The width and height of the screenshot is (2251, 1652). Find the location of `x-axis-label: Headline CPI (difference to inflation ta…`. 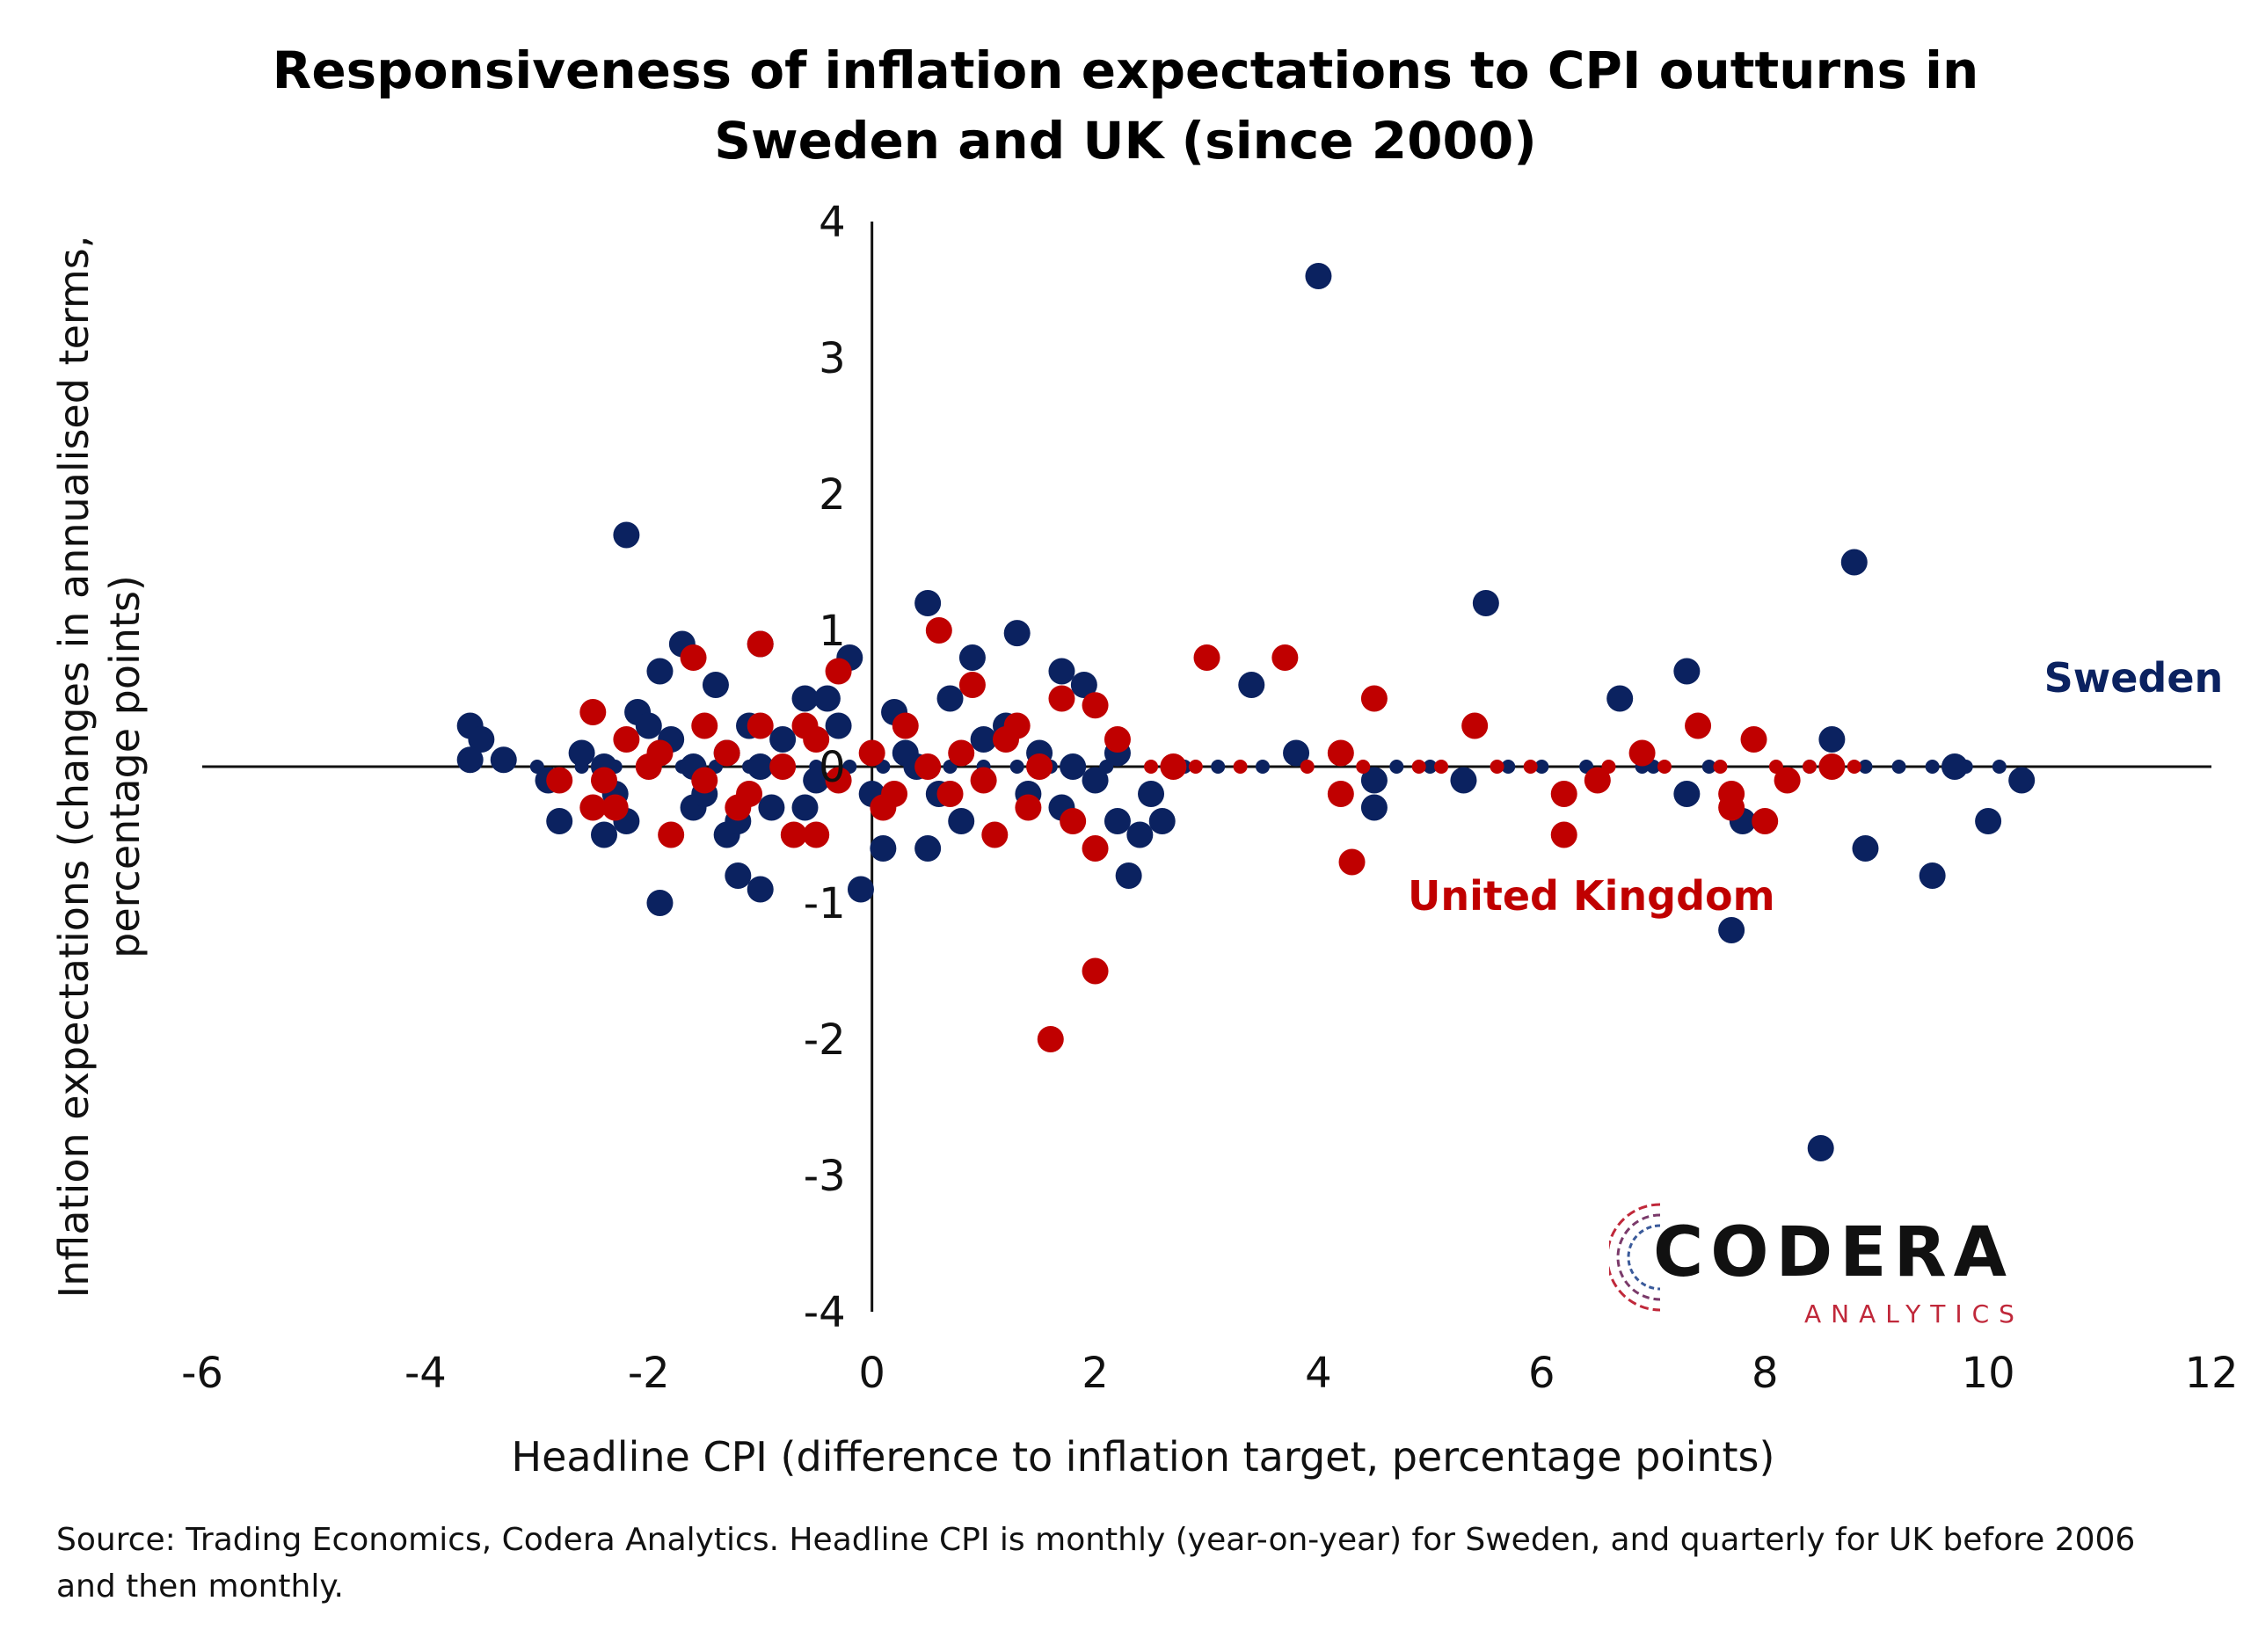

x-axis-label: Headline CPI (difference to inflation ta… is located at coordinates (1143, 1457).